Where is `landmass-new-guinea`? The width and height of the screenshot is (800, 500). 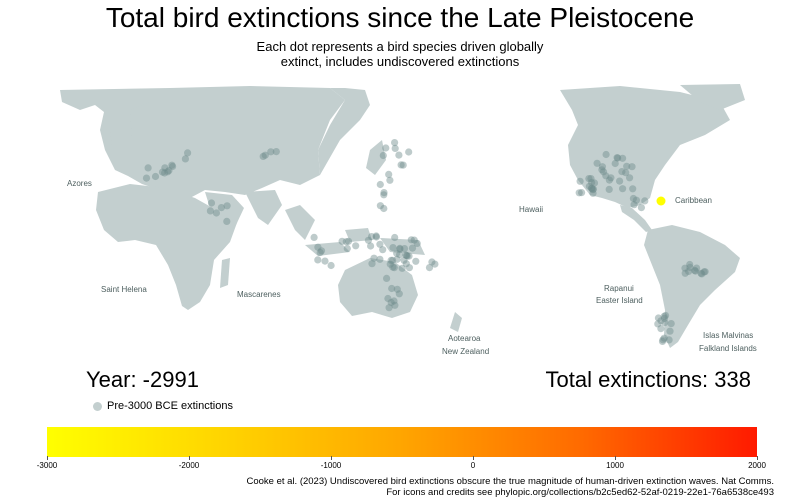
landmass-new-guinea is located at coordinates (402, 246).